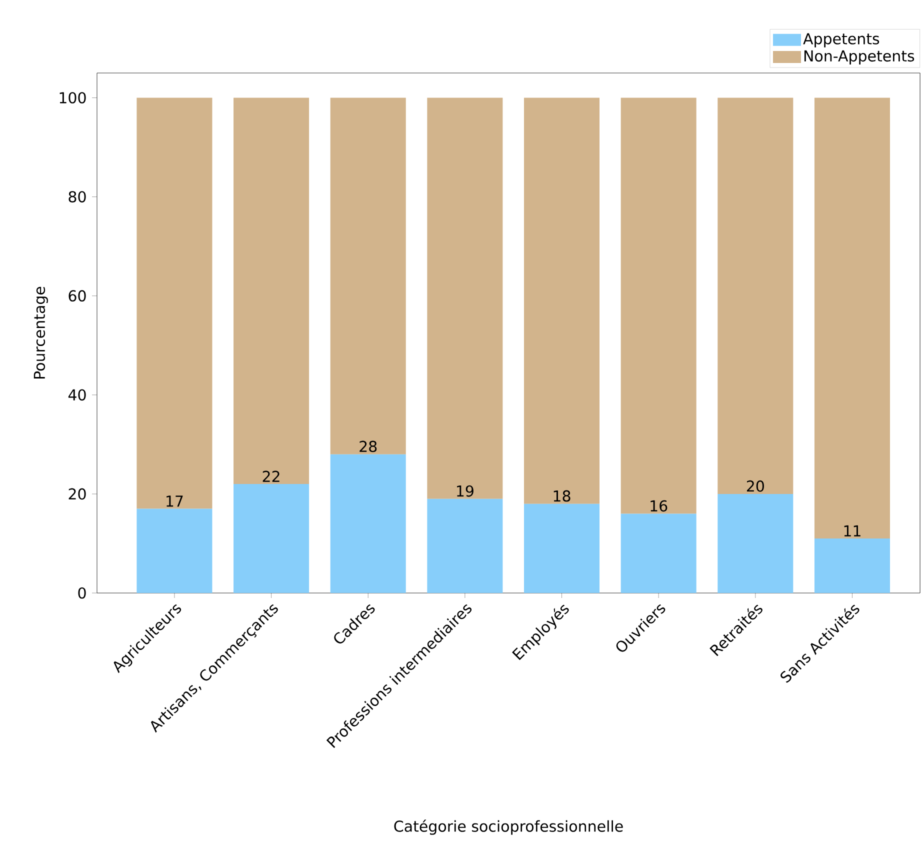  Describe the element at coordinates (82, 593) in the screenshot. I see `y-tick-label: 0` at that location.